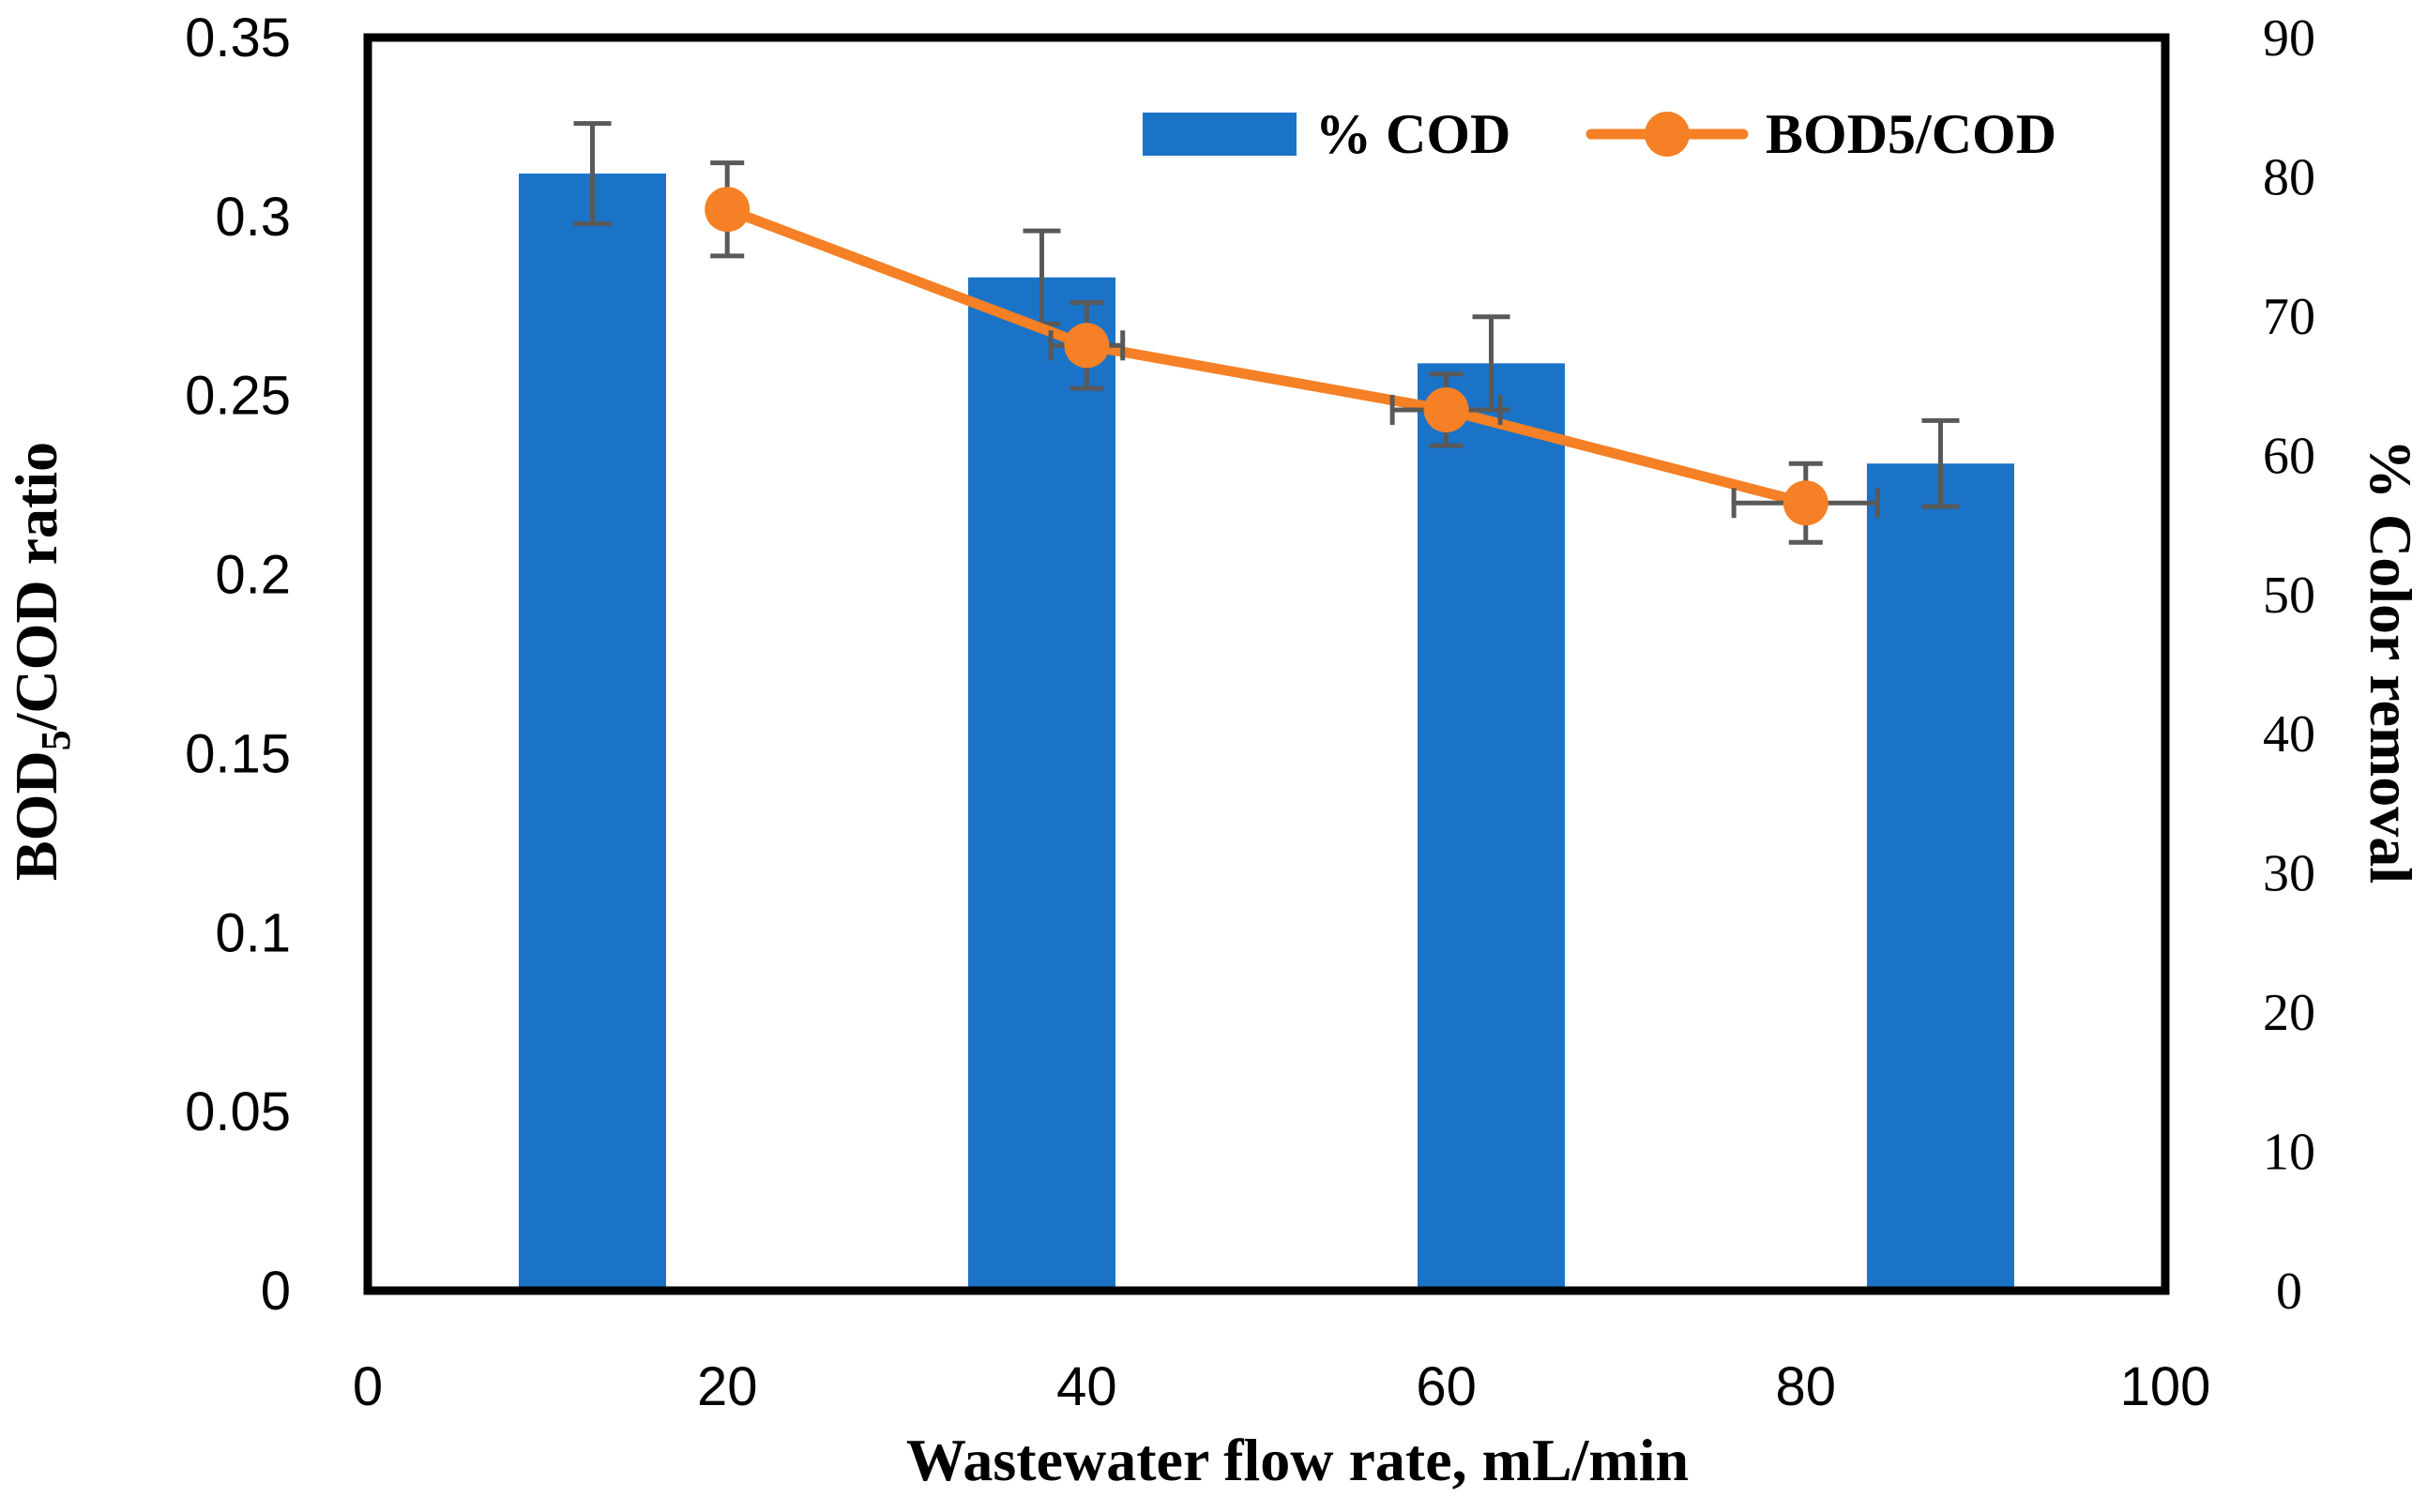 The height and width of the screenshot is (1512, 2427). What do you see at coordinates (238, 38) in the screenshot?
I see `y-left-tick-label: 0.35` at bounding box center [238, 38].